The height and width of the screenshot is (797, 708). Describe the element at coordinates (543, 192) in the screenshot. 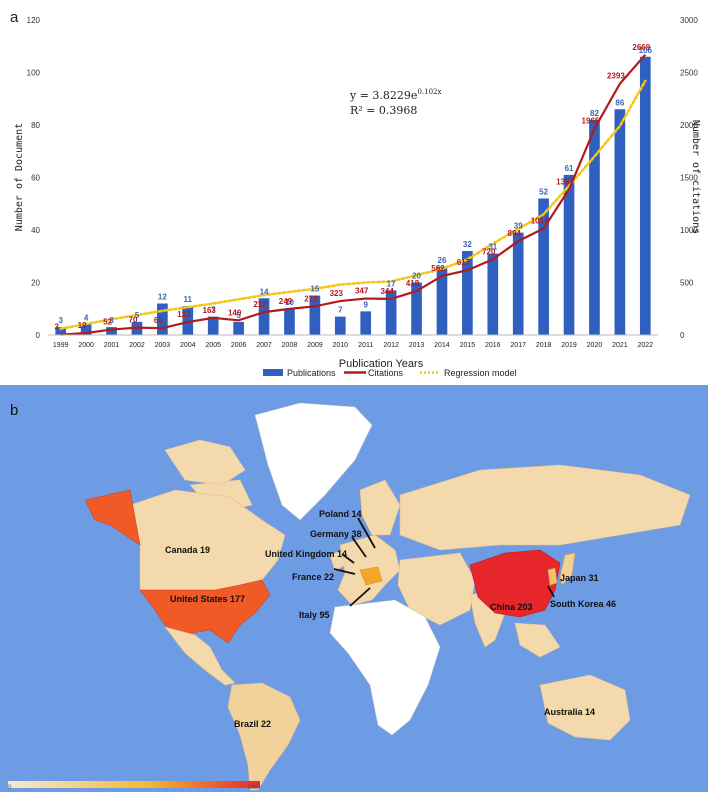

I see `data-label-publications: 52` at that location.